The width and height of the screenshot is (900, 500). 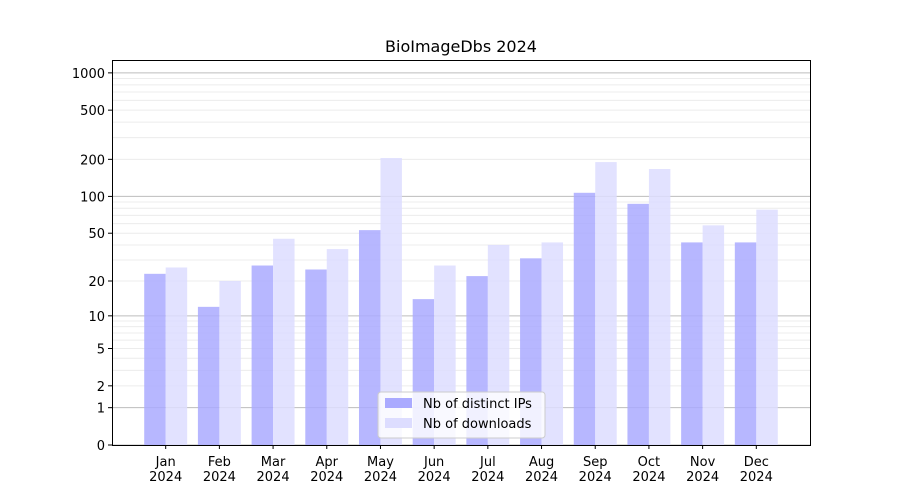 I want to click on x-tick-label-month: Apr, so click(x=327, y=462).